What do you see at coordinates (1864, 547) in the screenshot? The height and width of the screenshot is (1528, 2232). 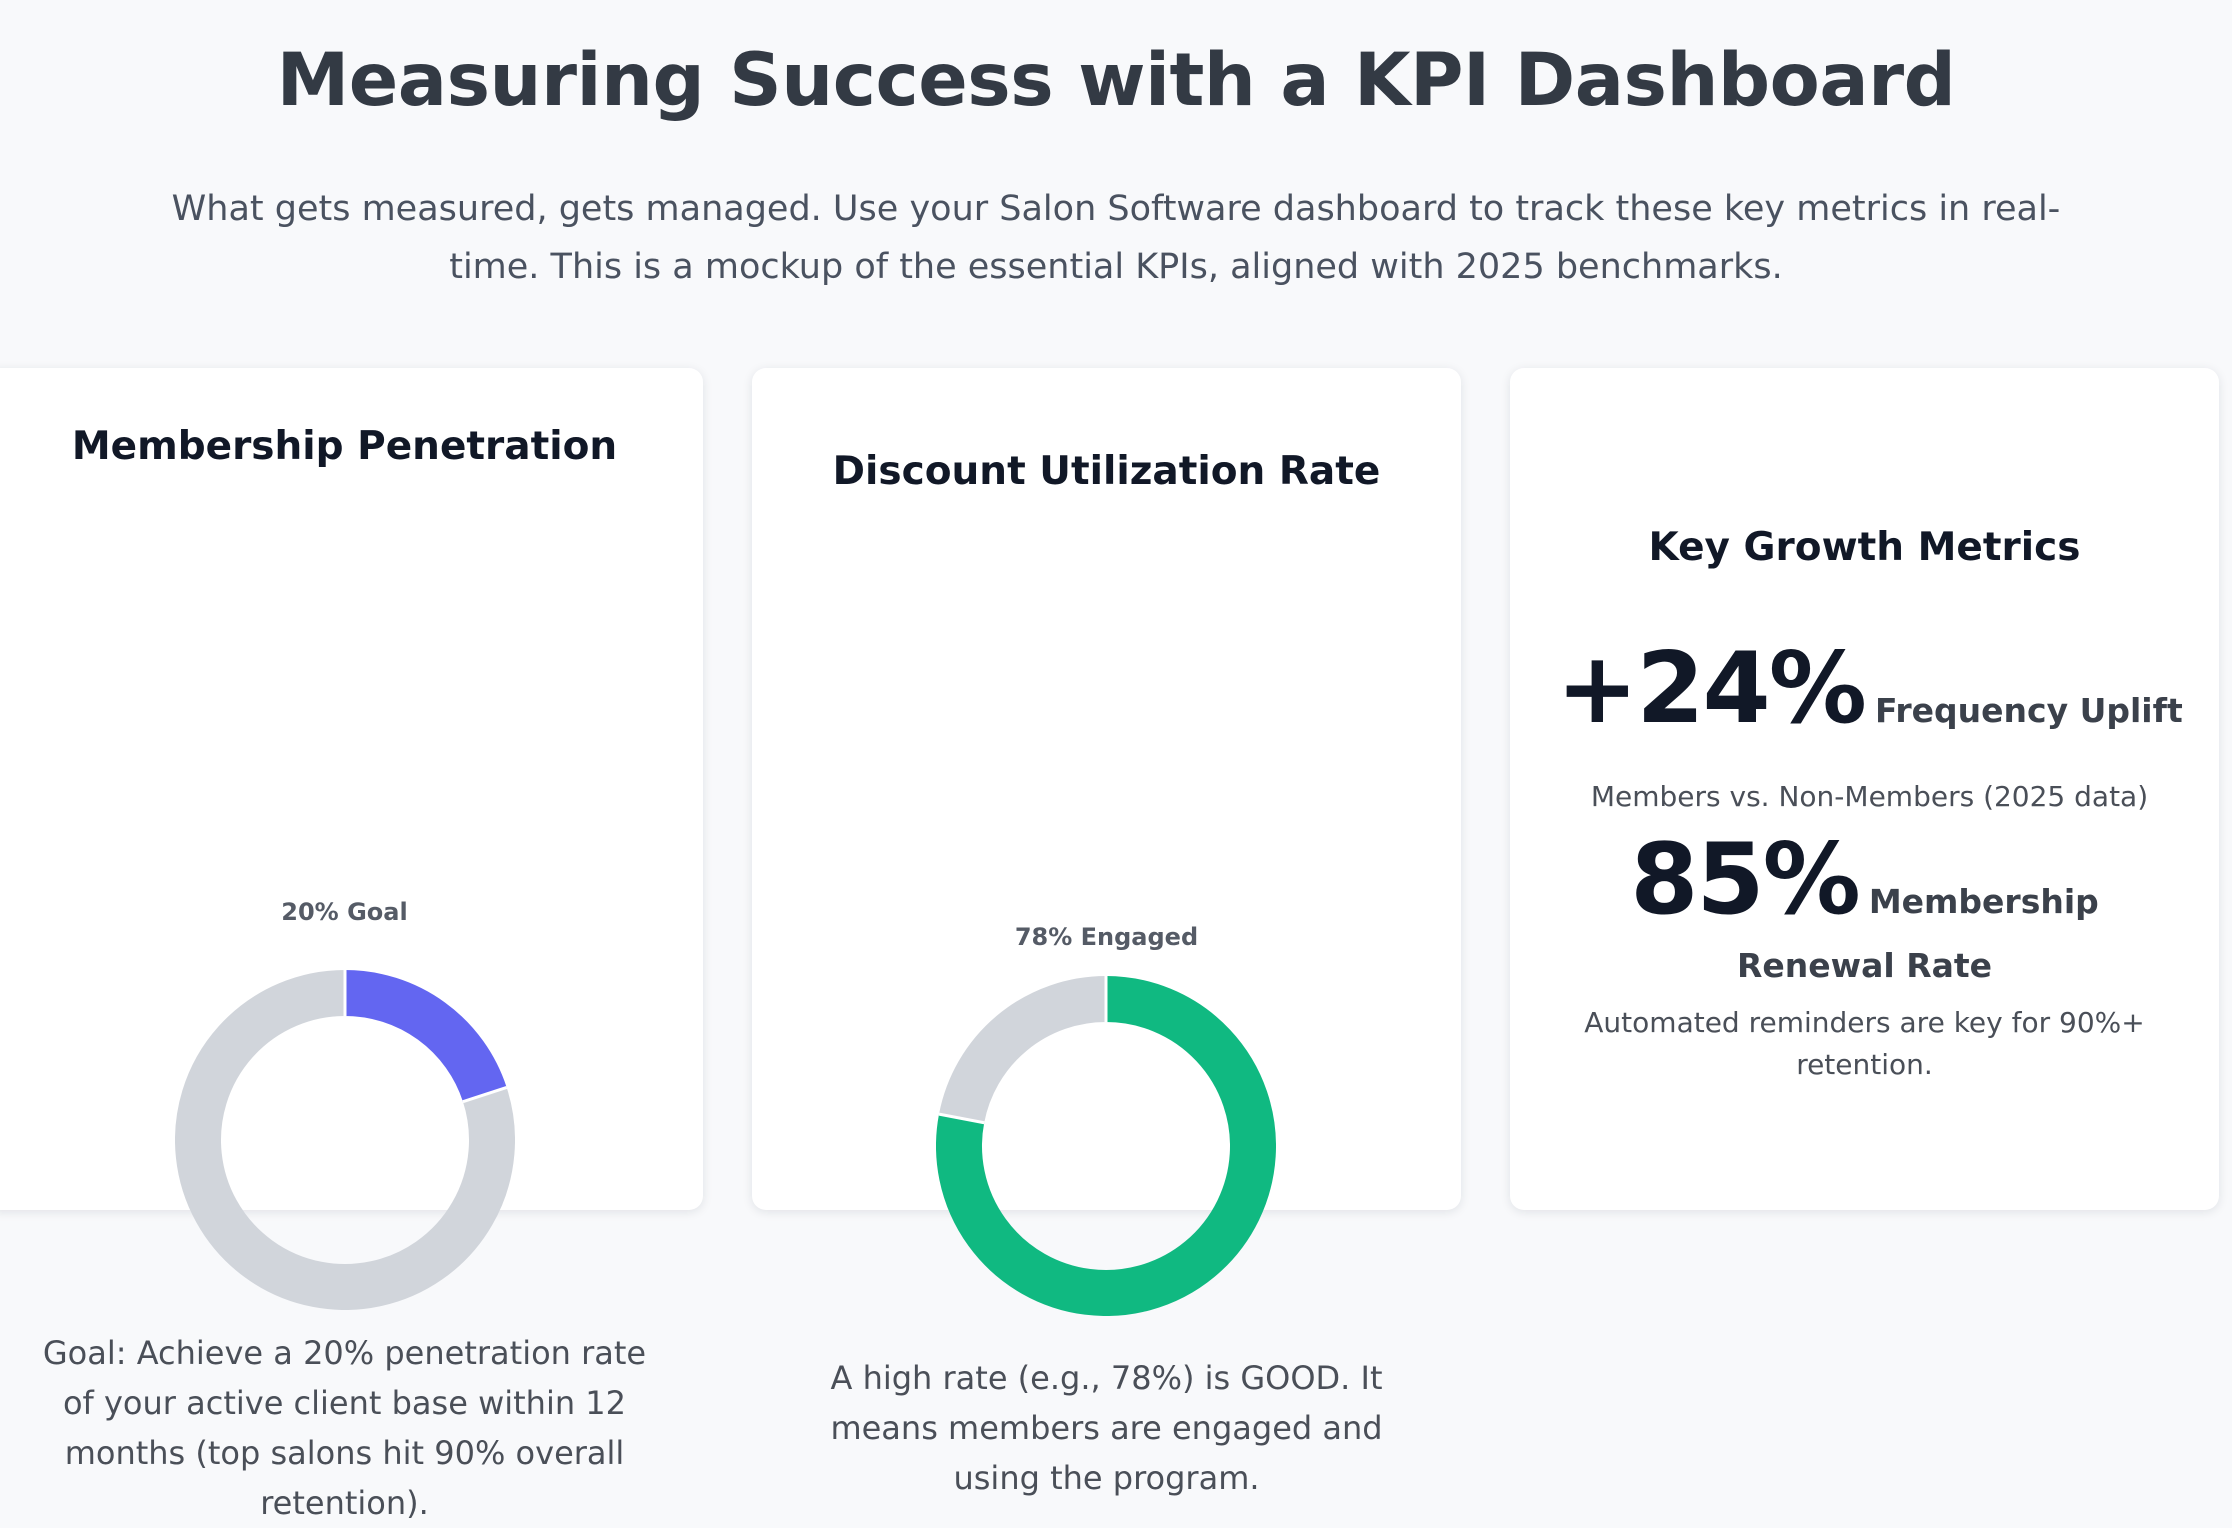 I see `card-title: Key Growth Metrics` at bounding box center [1864, 547].